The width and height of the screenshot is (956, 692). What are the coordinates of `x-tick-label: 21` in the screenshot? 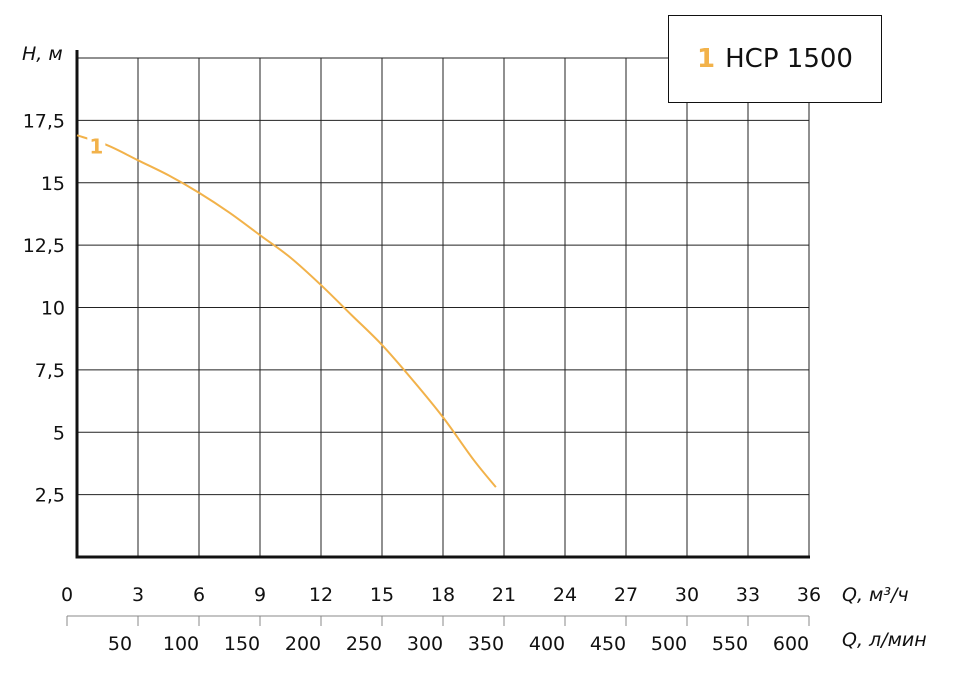 It's located at (504, 595).